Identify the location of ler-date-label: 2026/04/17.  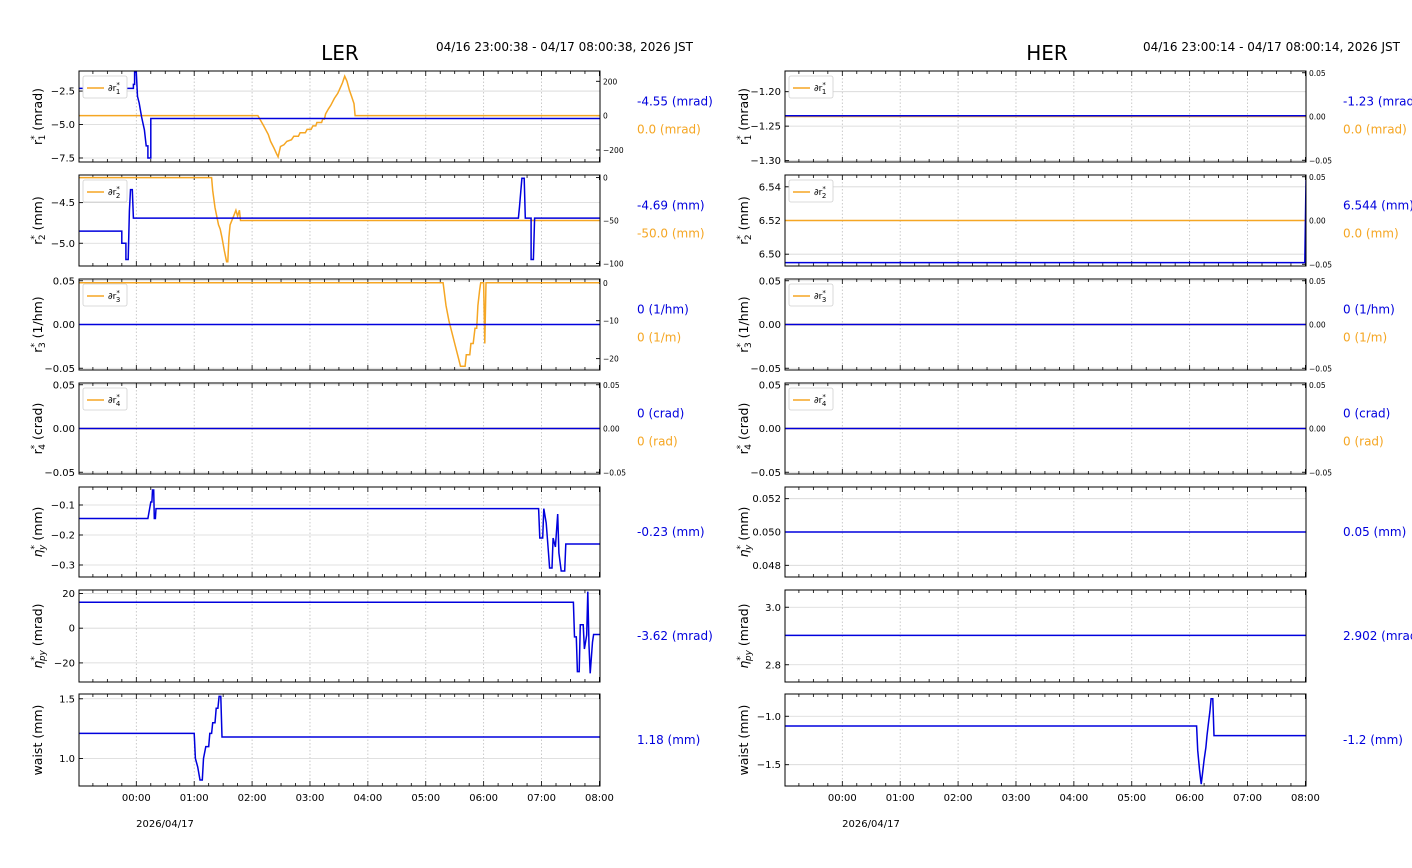
(165, 824).